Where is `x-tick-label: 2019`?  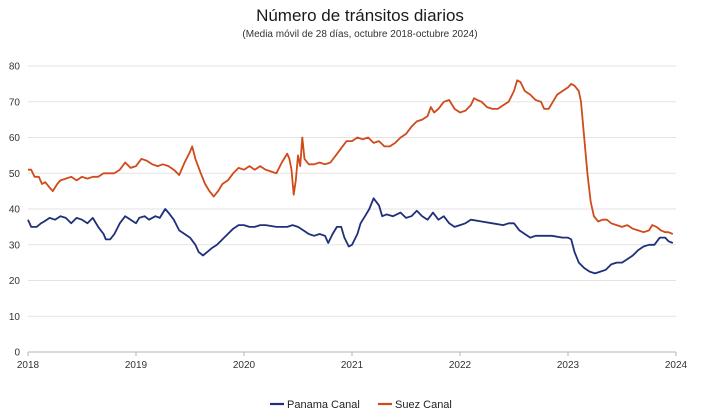 x-tick-label: 2019 is located at coordinates (136, 365).